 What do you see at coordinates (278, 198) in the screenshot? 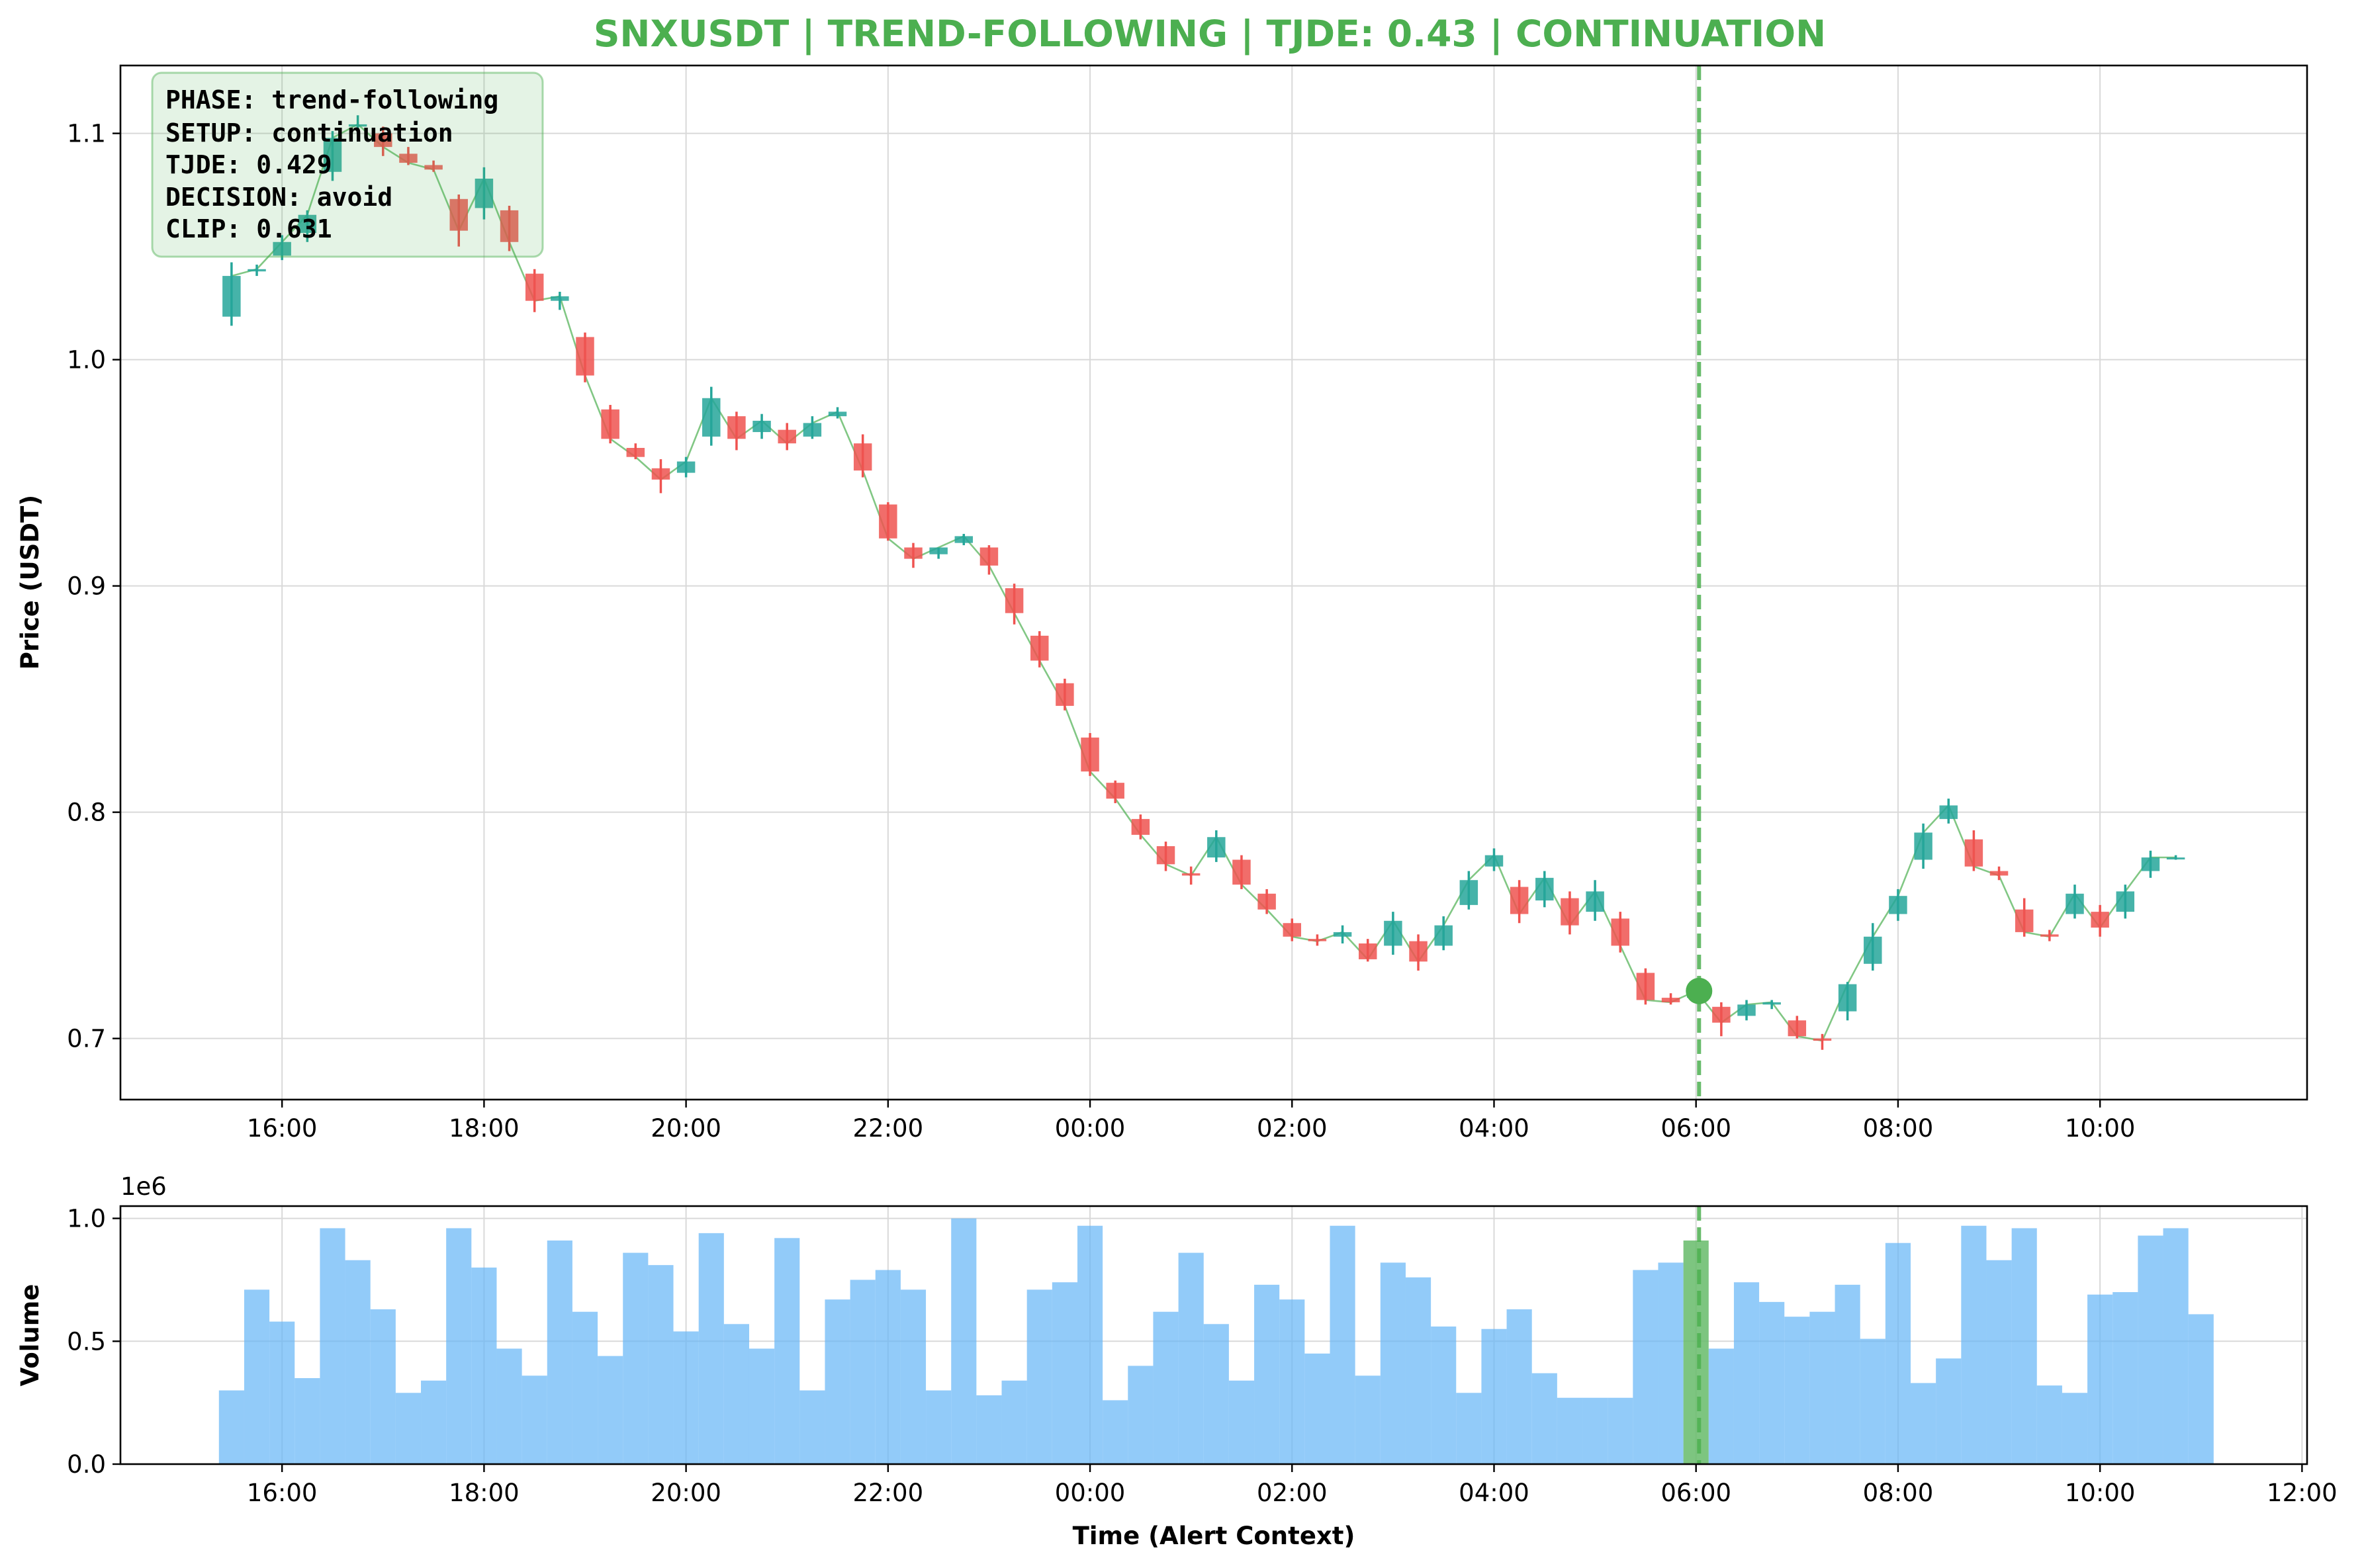
I see `info-line-decision: DECISION: avoid` at bounding box center [278, 198].